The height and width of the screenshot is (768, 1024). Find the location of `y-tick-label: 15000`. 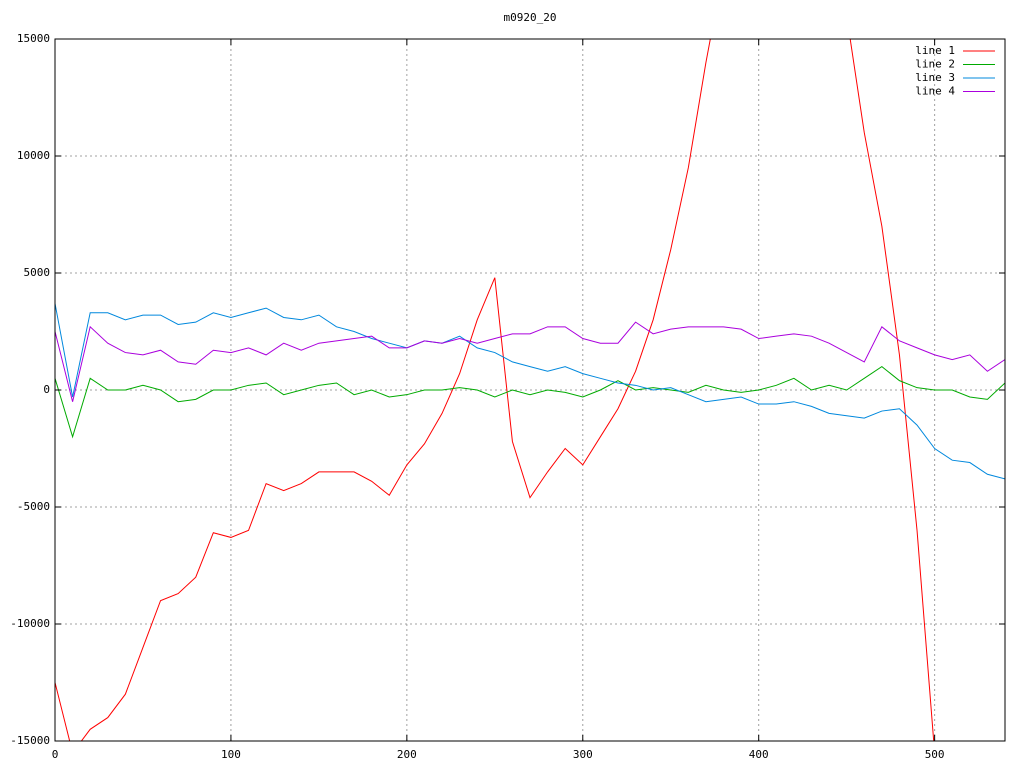

y-tick-label: 15000 is located at coordinates (33, 38).